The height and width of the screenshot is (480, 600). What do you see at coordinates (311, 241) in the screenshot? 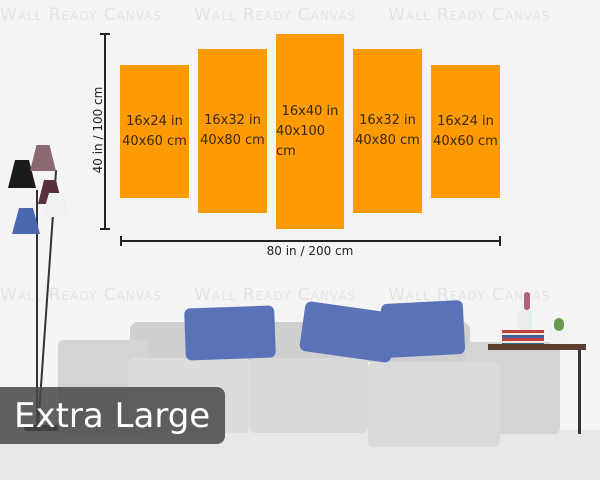
I see `width-arrow` at bounding box center [311, 241].